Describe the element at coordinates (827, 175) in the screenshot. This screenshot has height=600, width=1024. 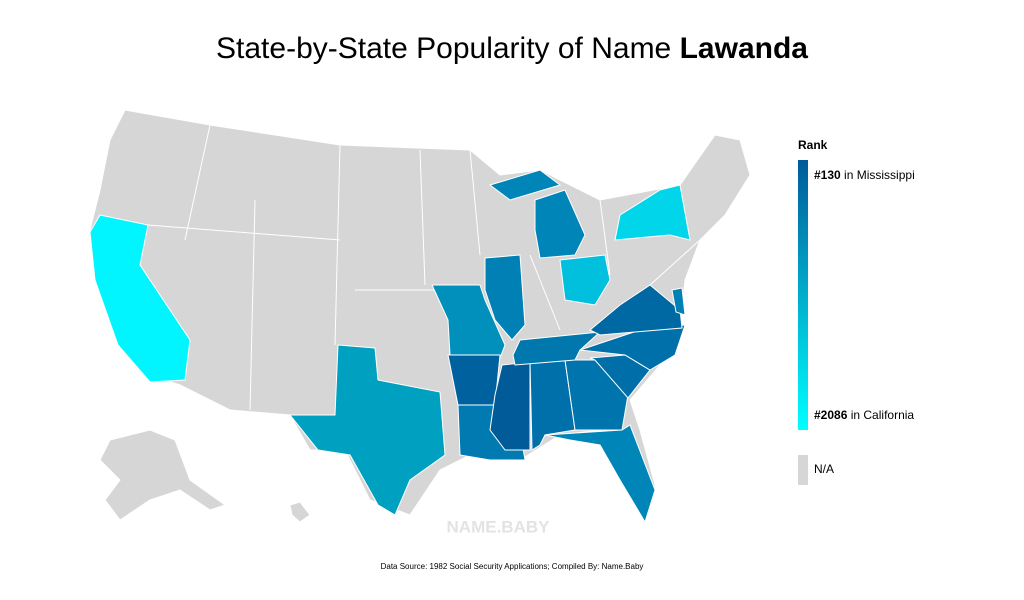
I see `rank: #130` at that location.